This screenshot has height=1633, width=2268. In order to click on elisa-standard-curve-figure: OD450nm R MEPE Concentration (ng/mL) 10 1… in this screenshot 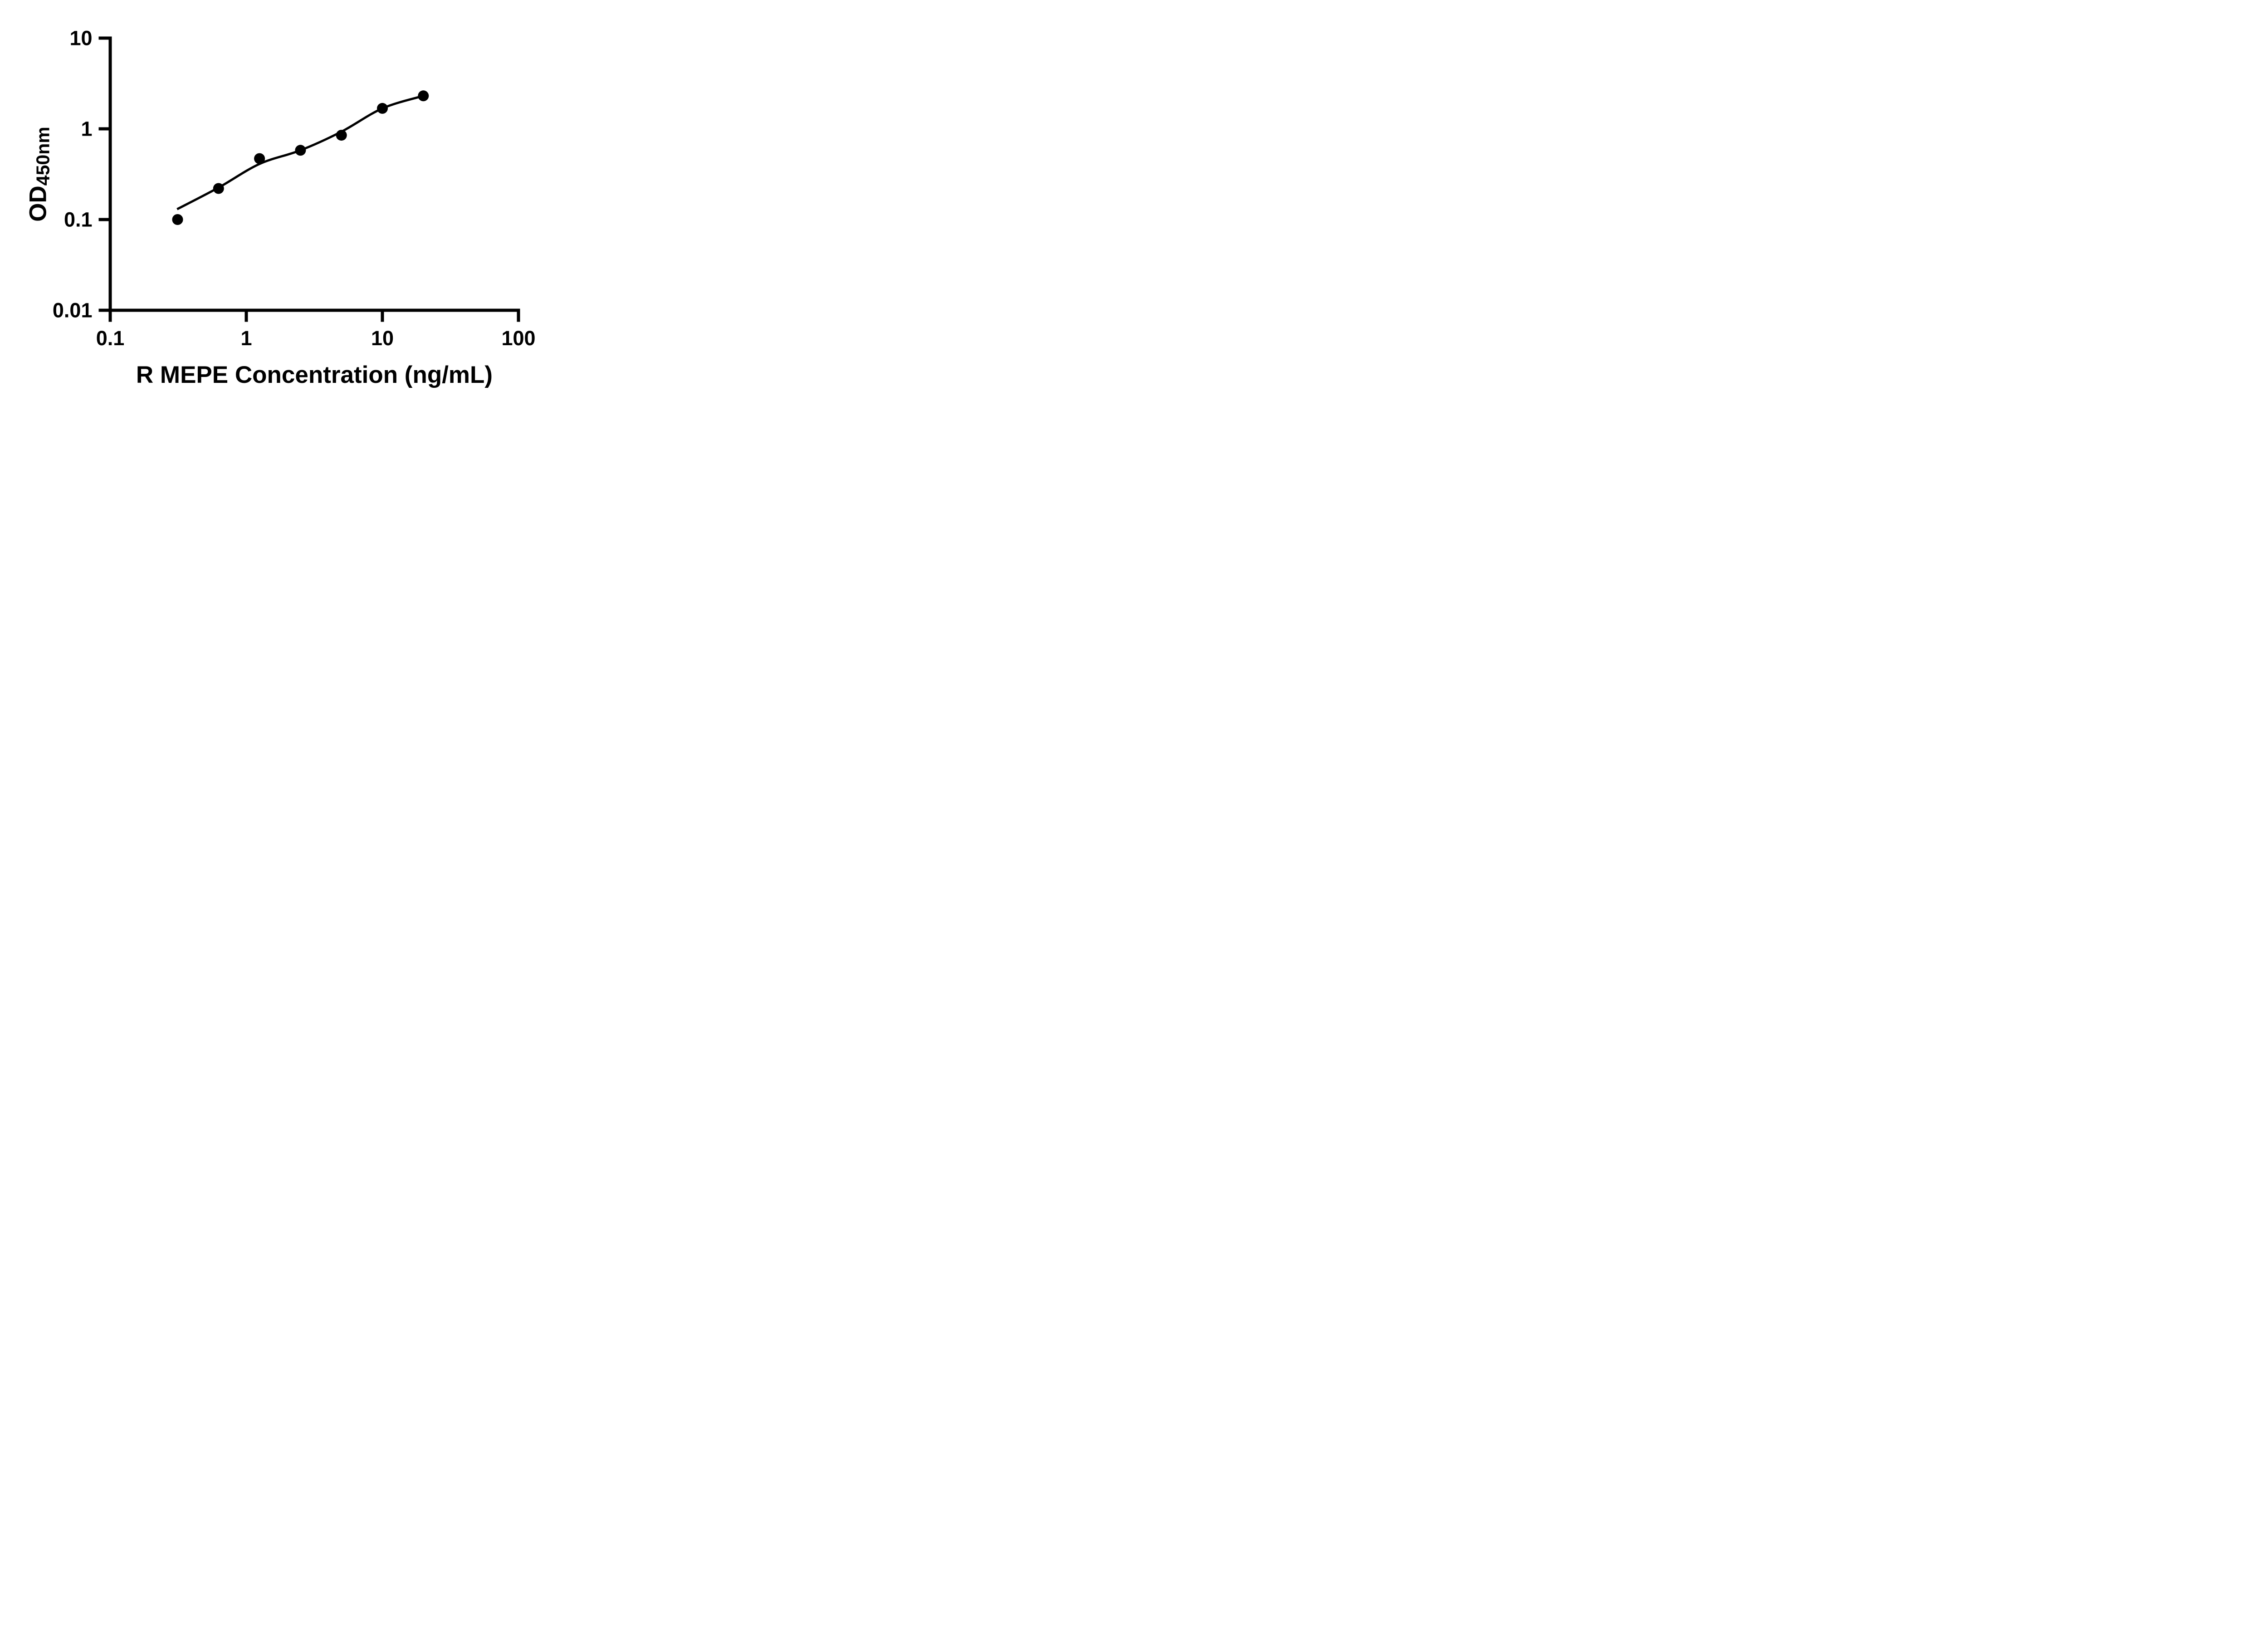, I will do `click(291, 204)`.